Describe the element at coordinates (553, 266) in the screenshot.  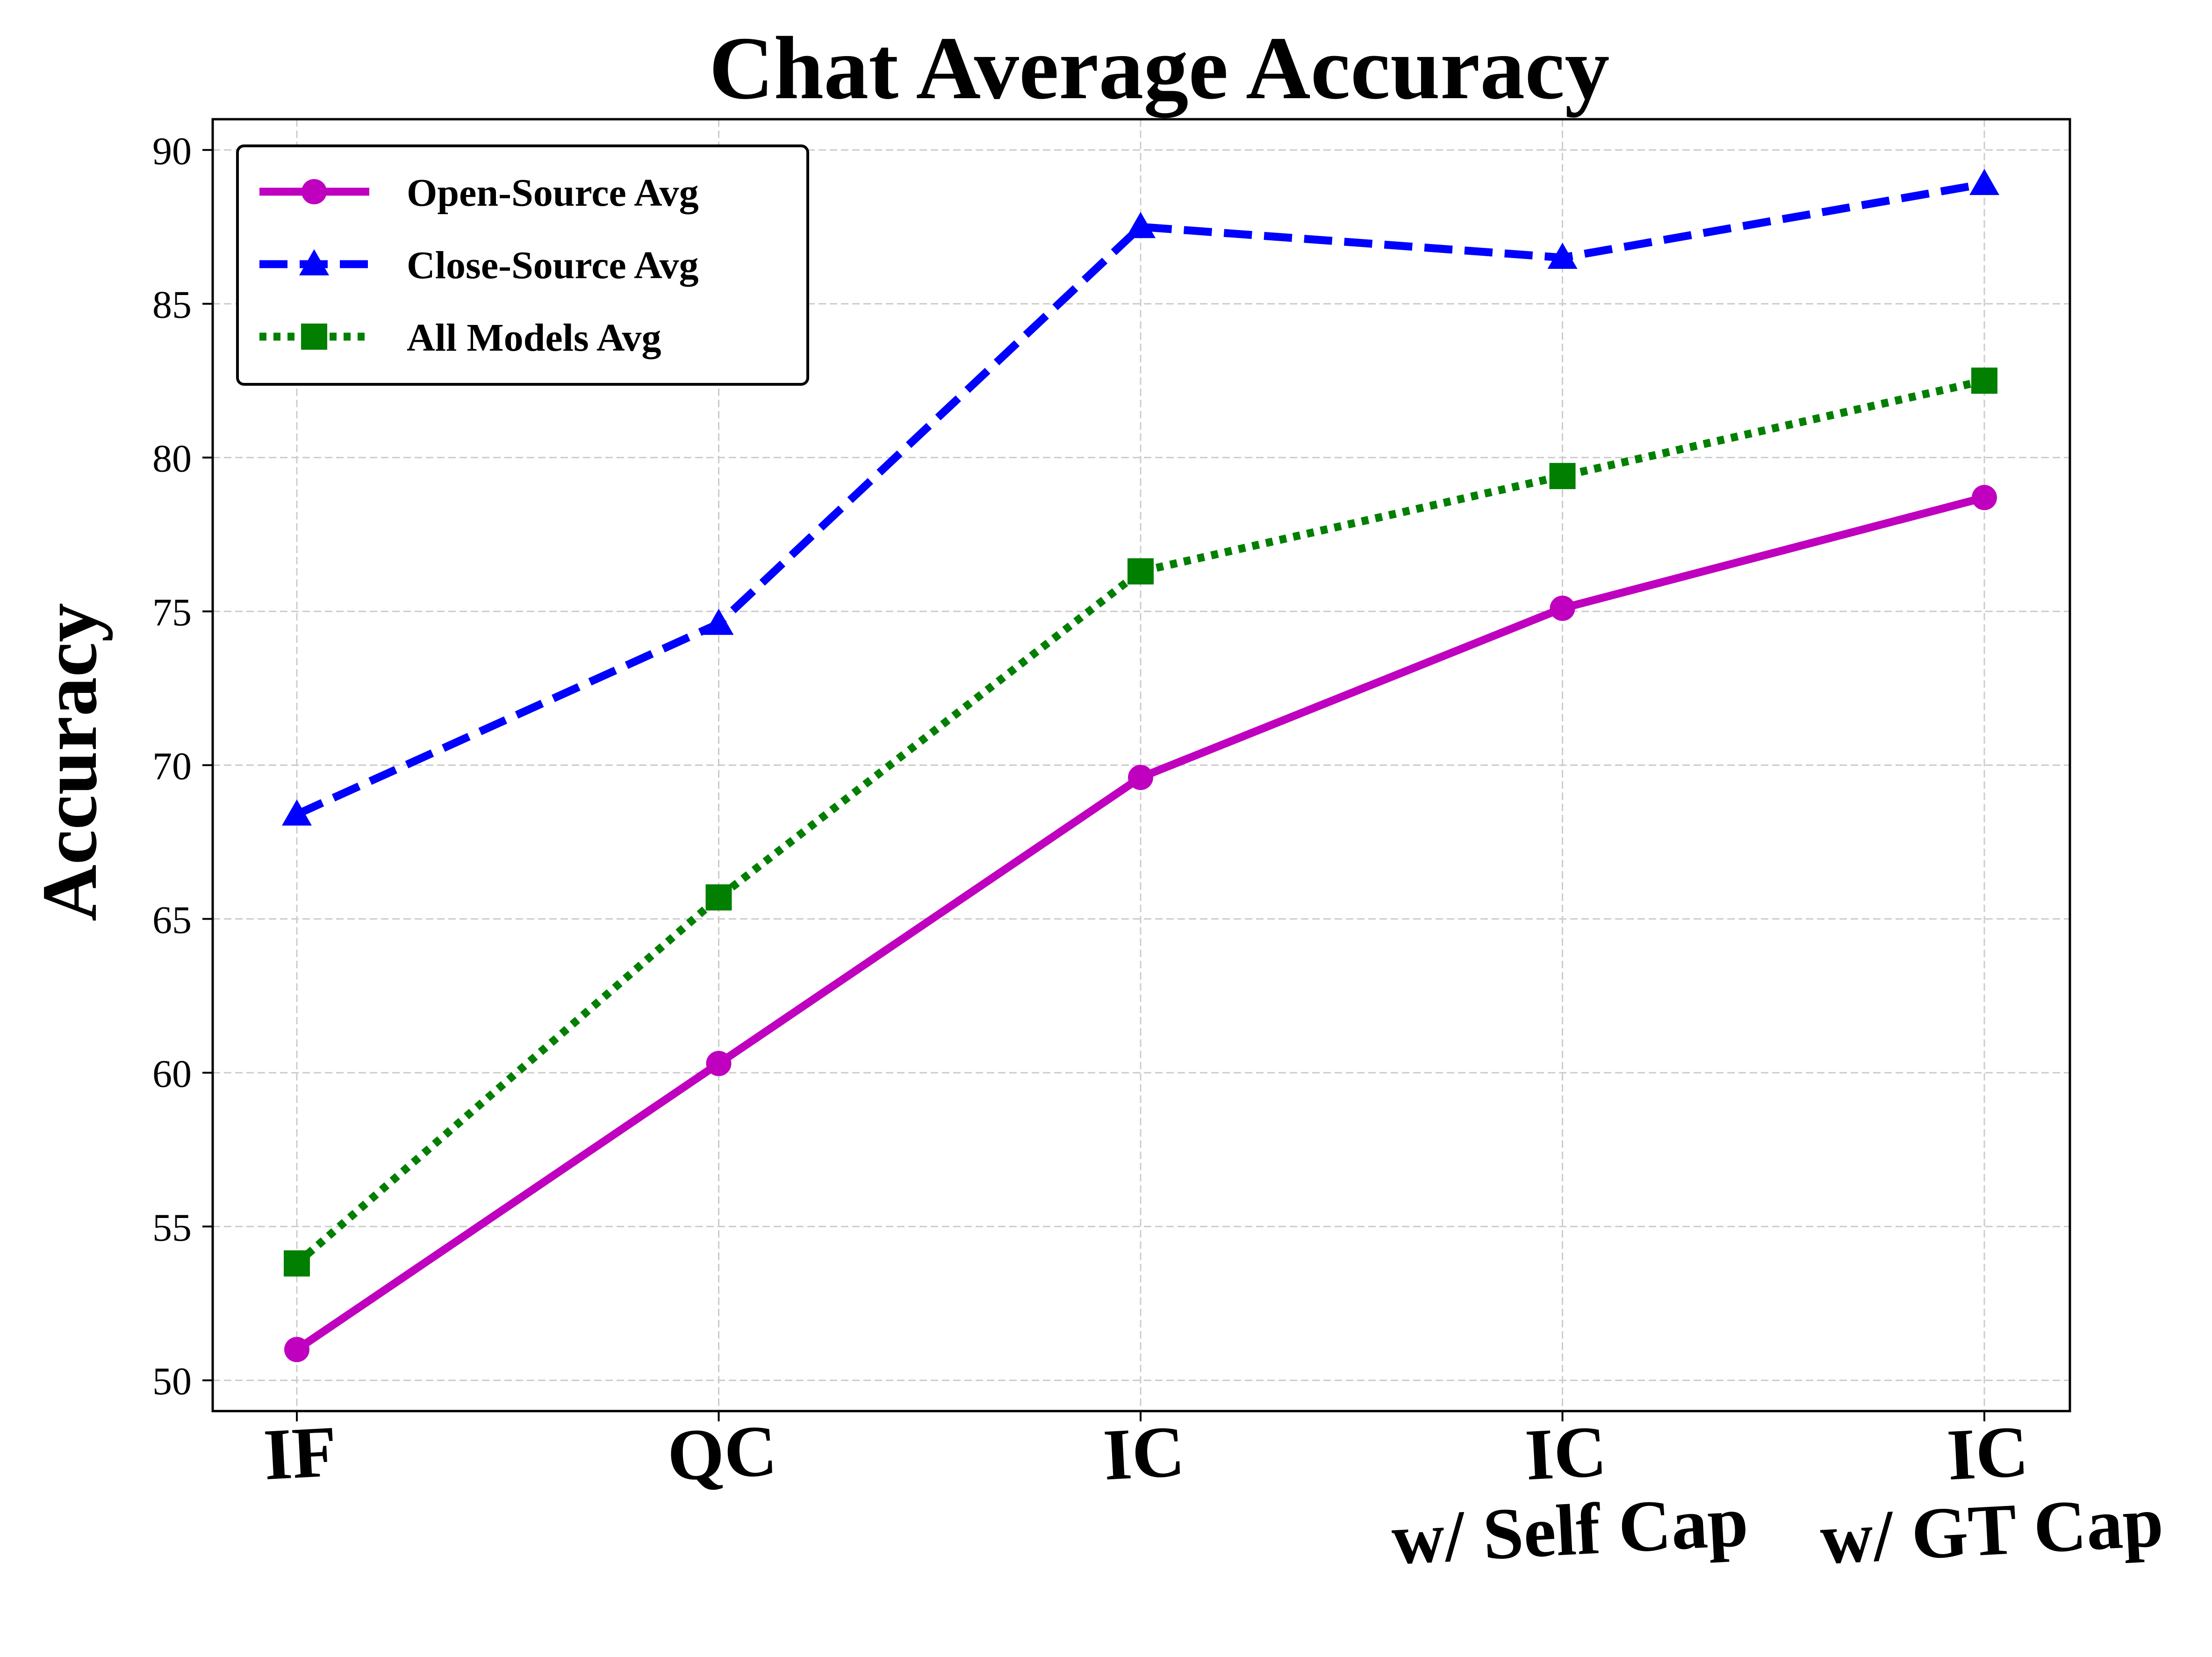
I see `legend-label: Close-Source Avg` at that location.